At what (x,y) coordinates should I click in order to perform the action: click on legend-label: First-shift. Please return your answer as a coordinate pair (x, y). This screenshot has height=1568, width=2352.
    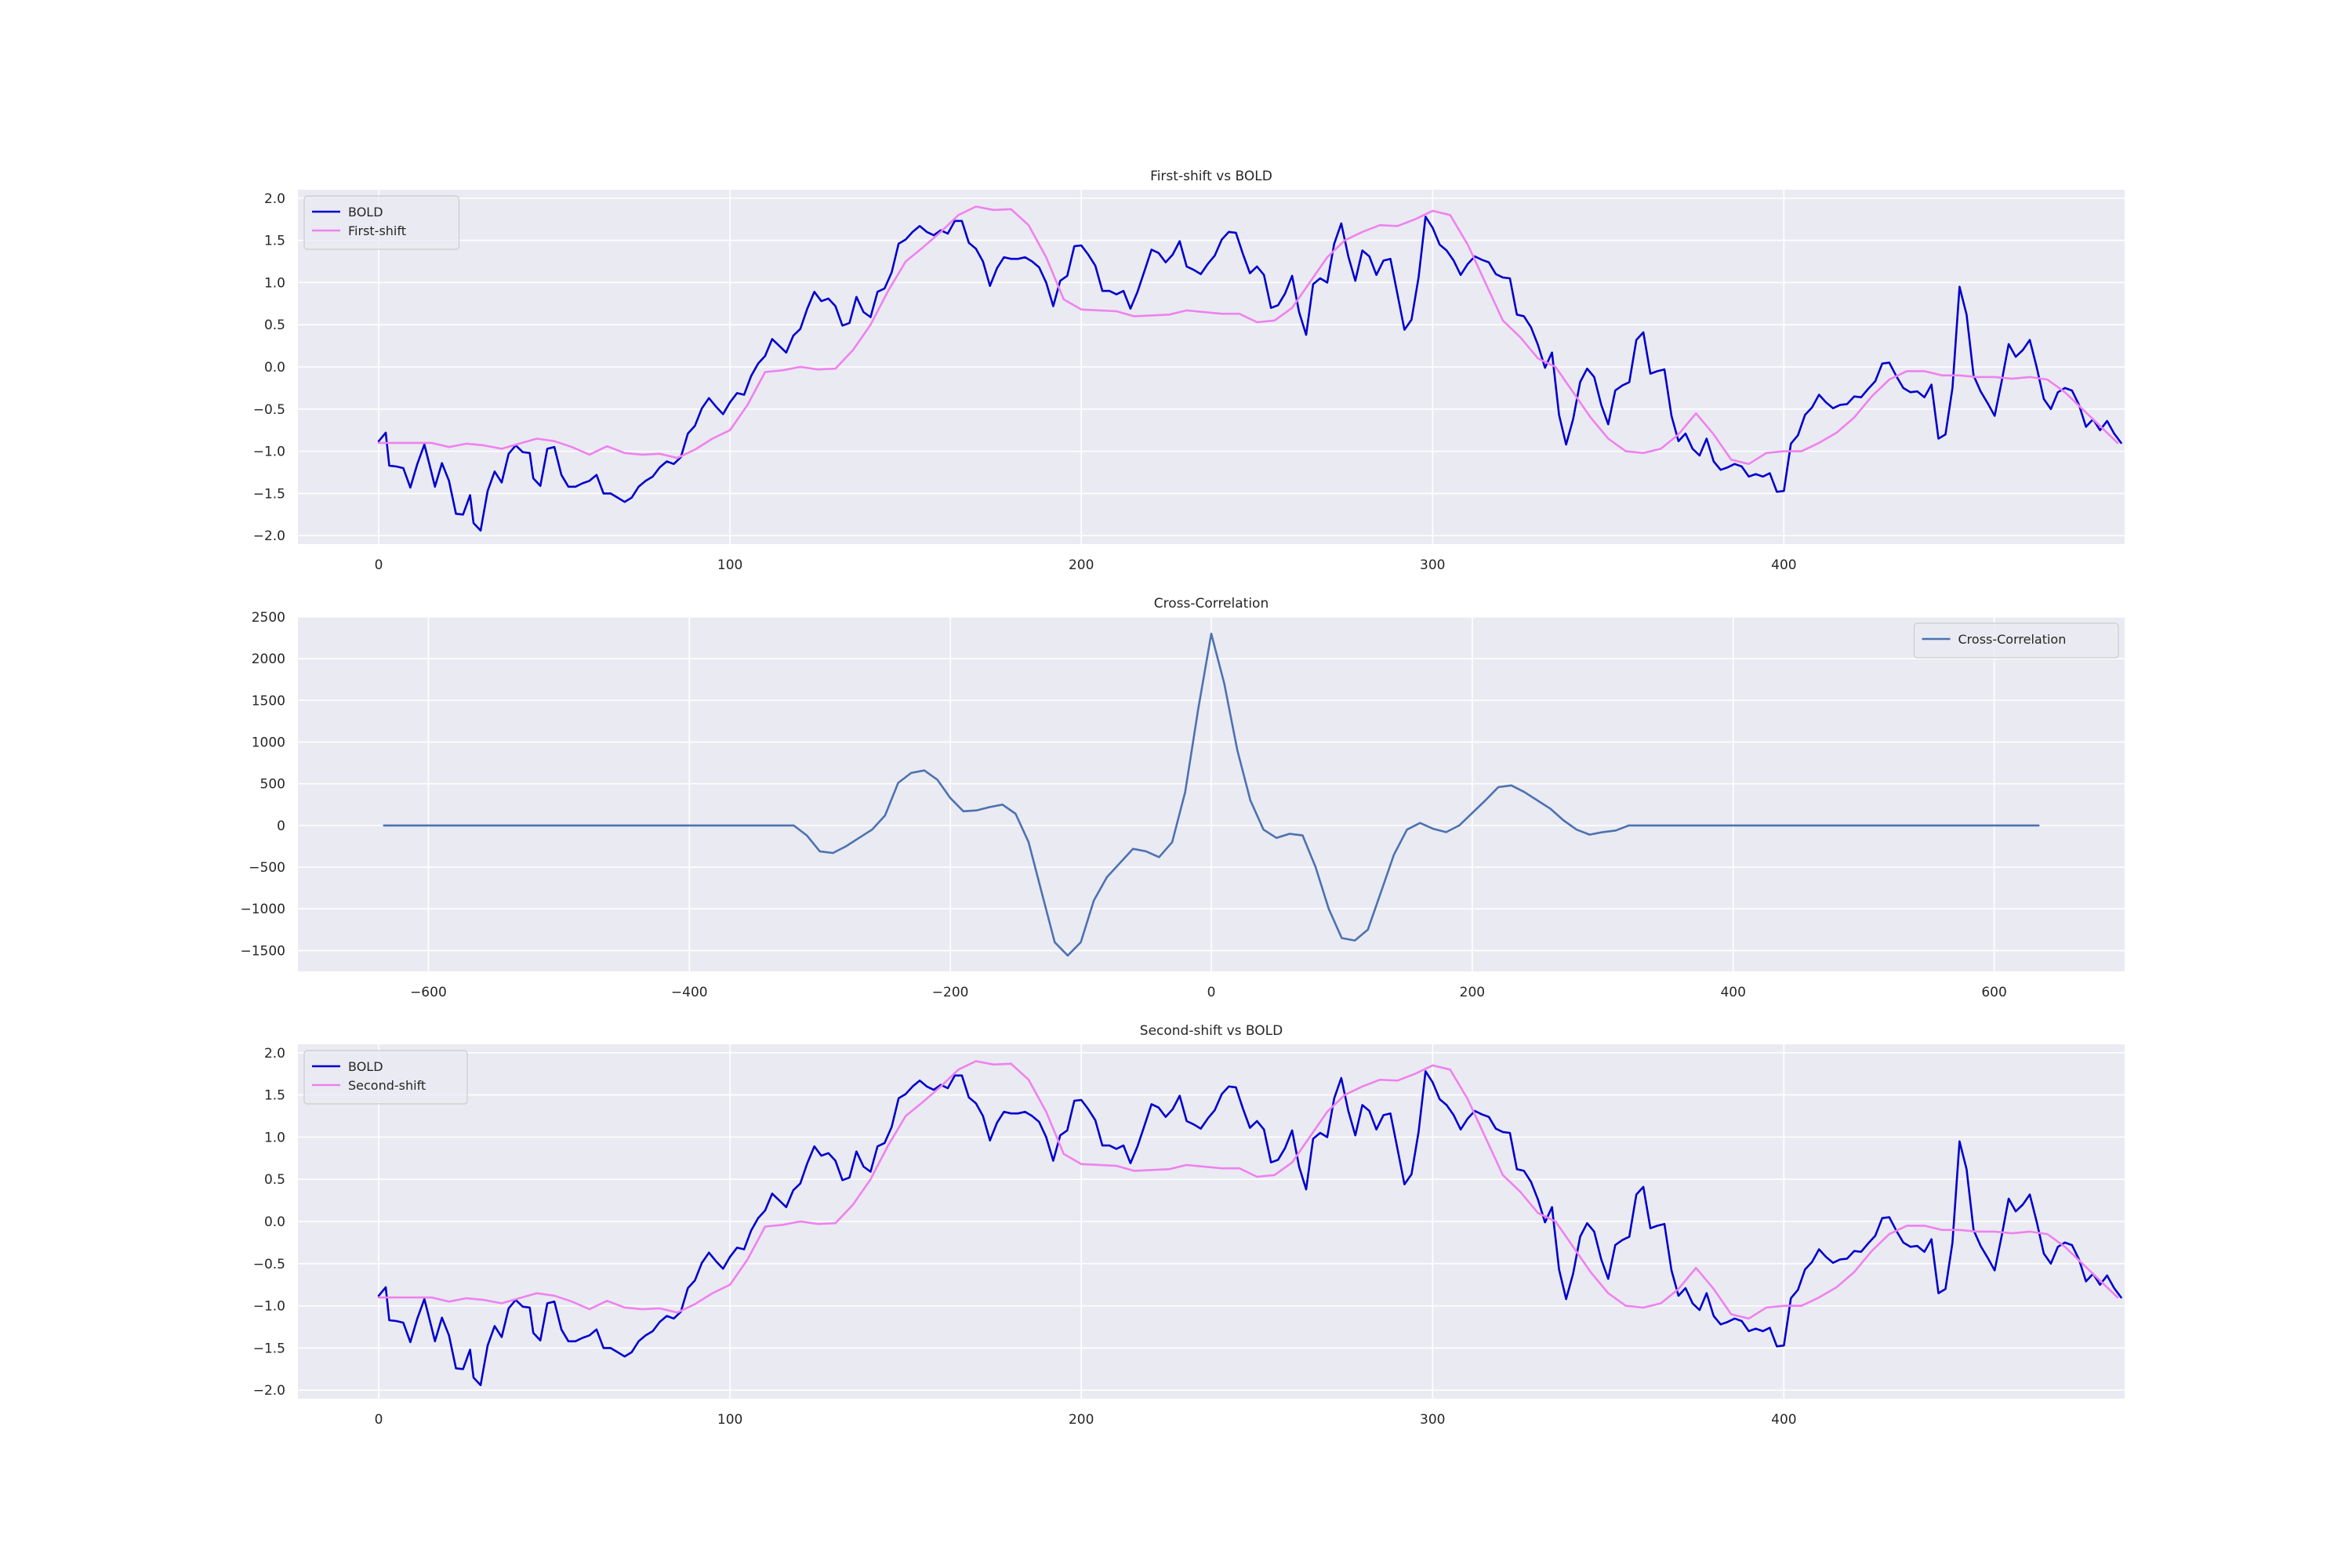
    Looking at the image, I should click on (377, 230).